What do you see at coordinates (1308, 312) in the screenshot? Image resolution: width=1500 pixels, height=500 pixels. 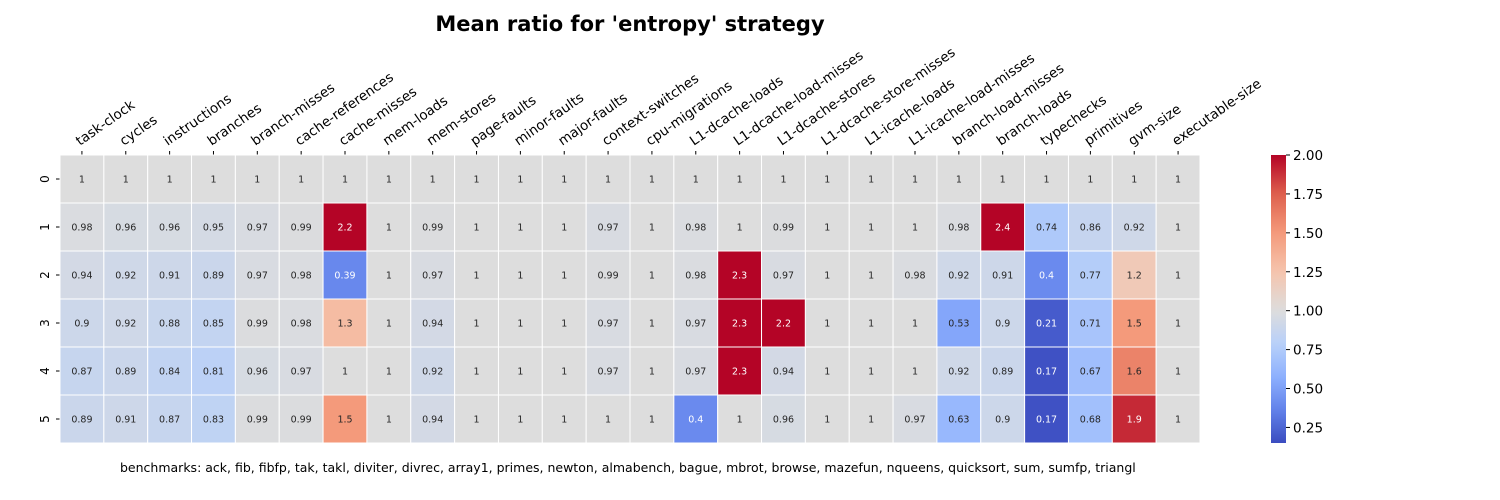 I see `colorbar-tick-label: 1.00` at bounding box center [1308, 312].